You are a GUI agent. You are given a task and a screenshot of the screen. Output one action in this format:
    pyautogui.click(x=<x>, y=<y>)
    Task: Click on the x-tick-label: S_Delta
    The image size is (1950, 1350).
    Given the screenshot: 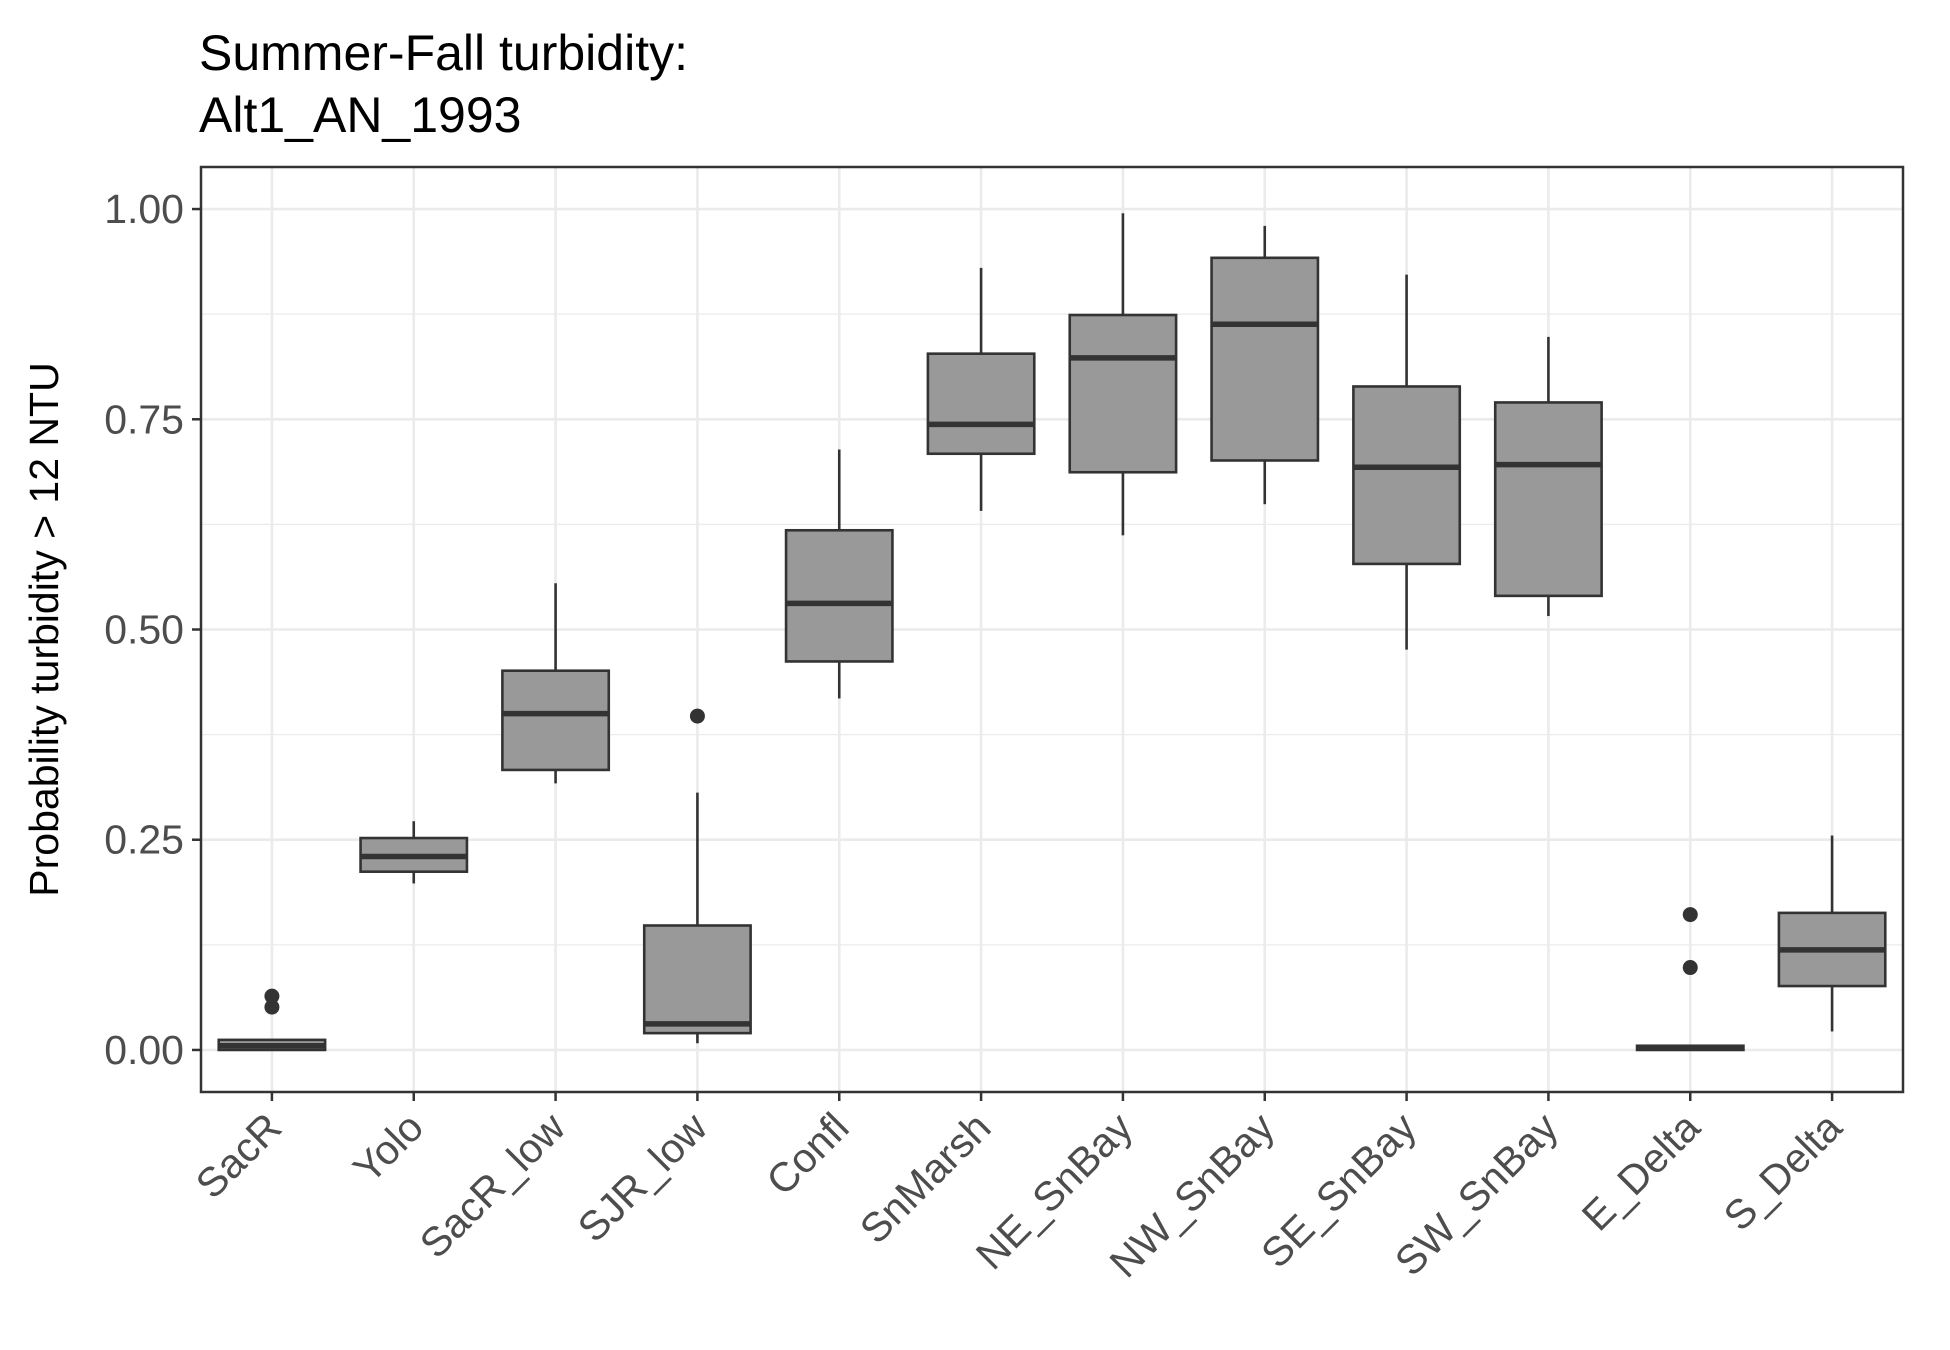 What is the action you would take?
    pyautogui.click(x=1783, y=1172)
    